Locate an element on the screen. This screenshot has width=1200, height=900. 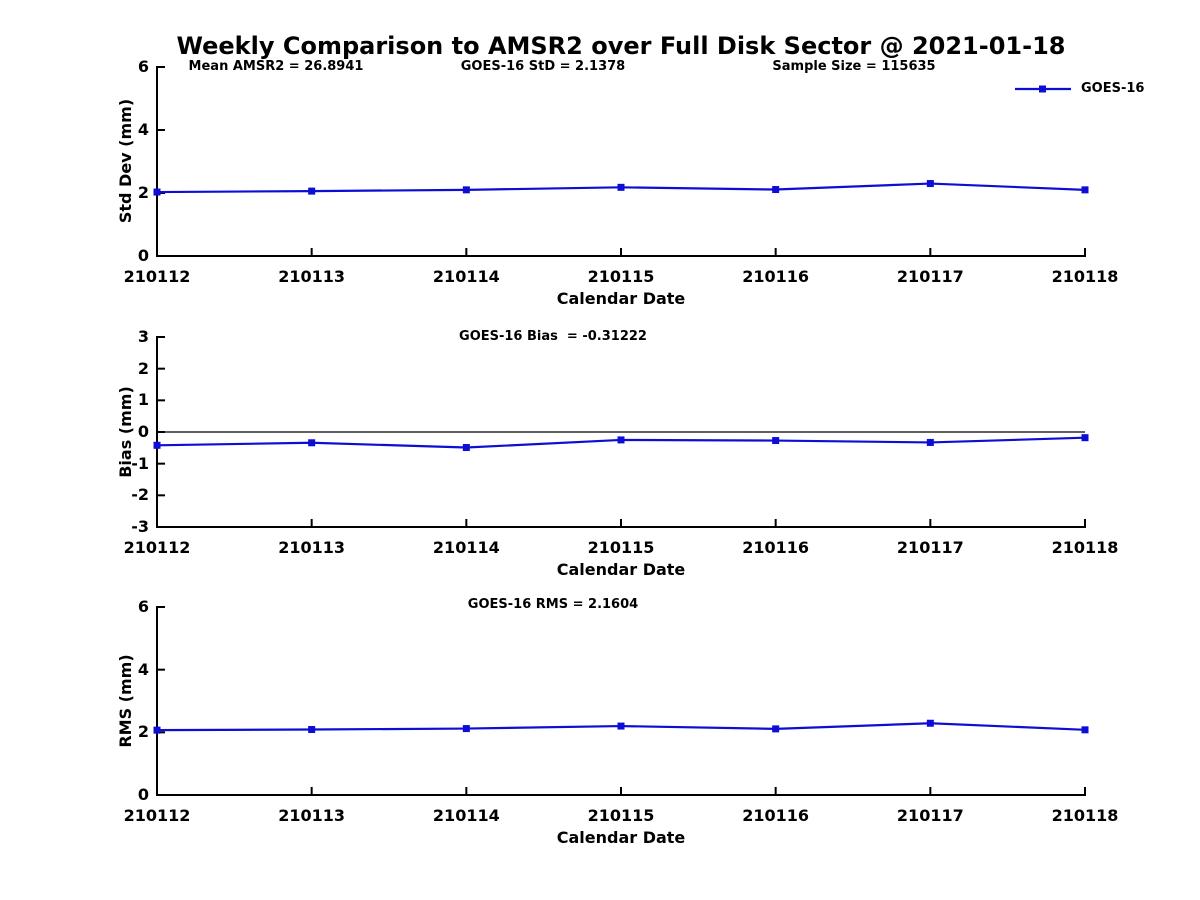
x-axis-label-1: Calendar Date is located at coordinates (621, 298).